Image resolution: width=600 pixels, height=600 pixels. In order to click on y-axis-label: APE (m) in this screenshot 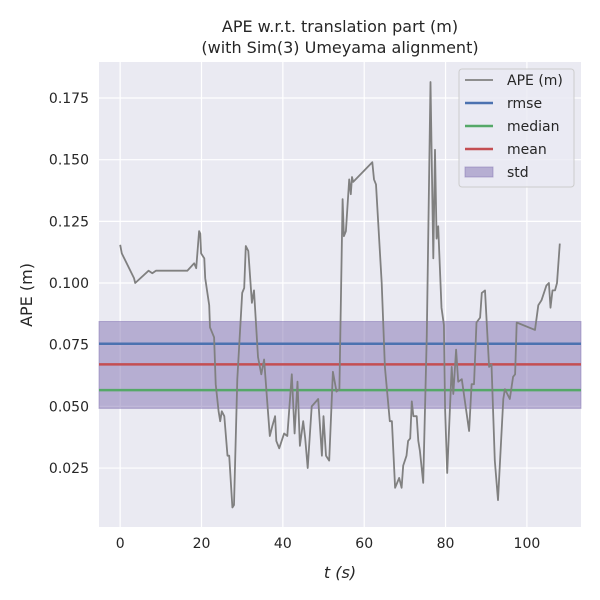, I will do `click(26, 295)`.